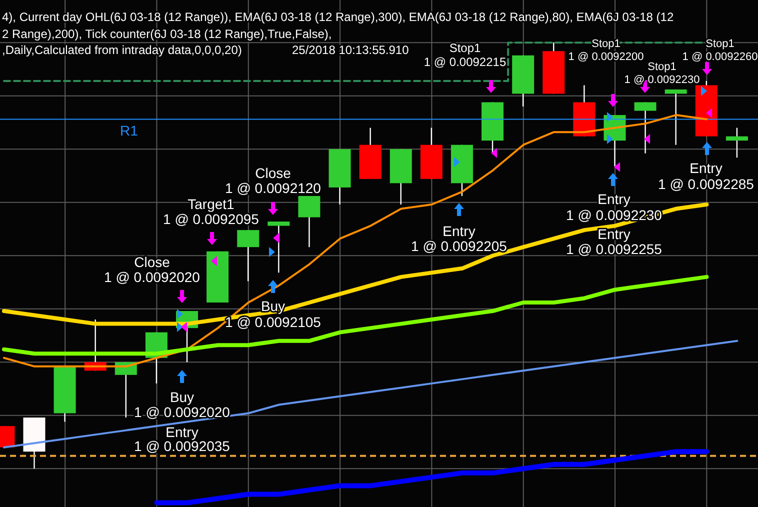  I want to click on annotation: Target1, so click(211, 204).